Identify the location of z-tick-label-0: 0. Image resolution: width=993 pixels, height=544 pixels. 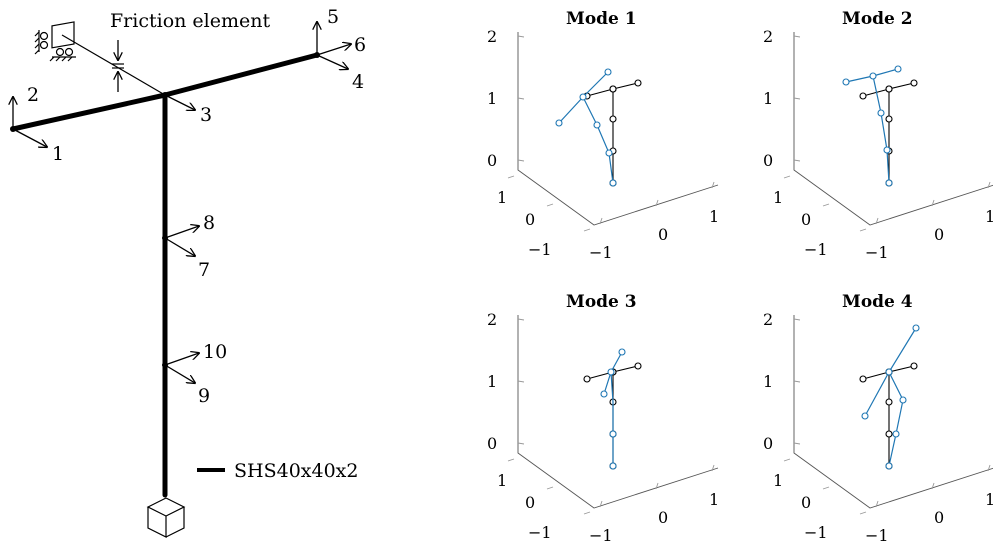
(492, 443).